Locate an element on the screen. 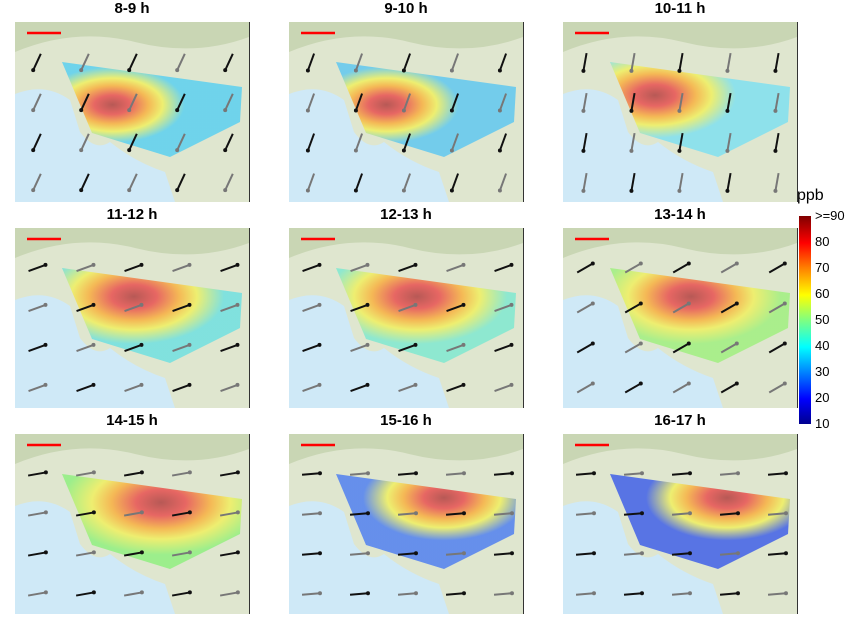 Image resolution: width=847 pixels, height=627 pixels. colorbar-tick-label: 10 is located at coordinates (822, 423).